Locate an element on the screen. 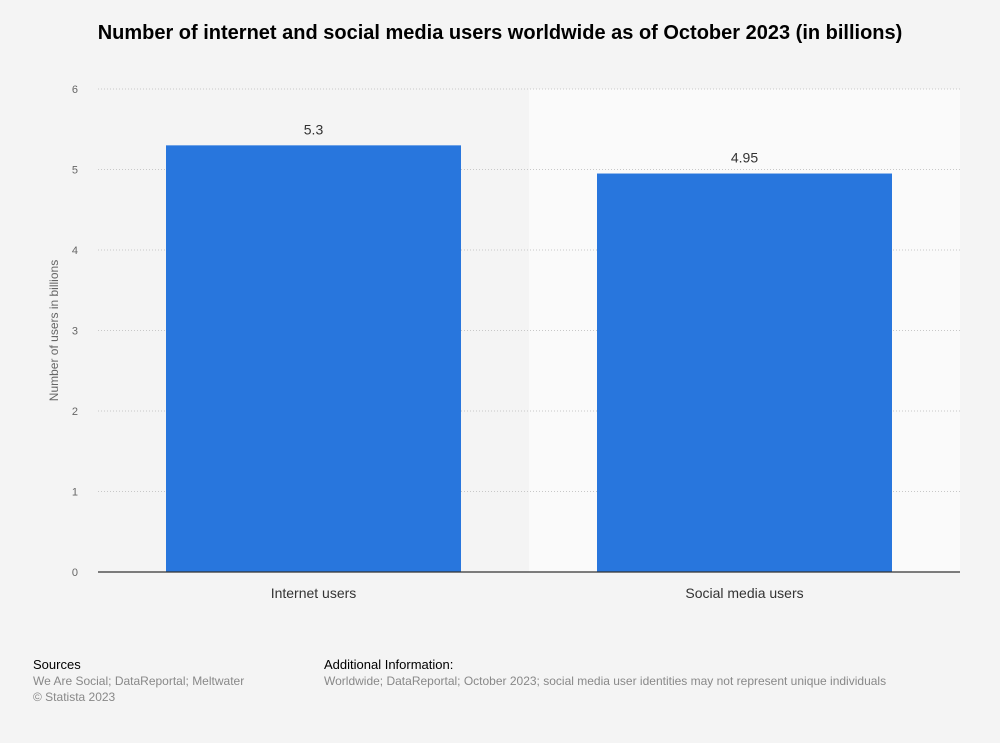 This screenshot has width=1000, height=743. bar-value-label: 5.3 is located at coordinates (314, 129).